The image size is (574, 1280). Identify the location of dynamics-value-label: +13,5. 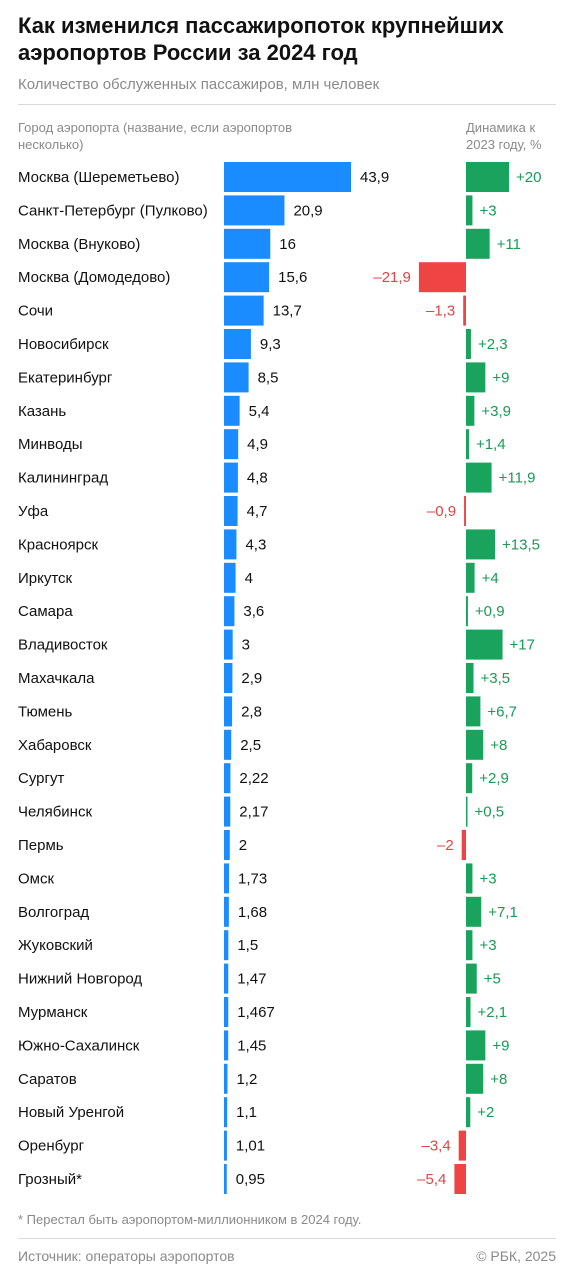
(521, 544).